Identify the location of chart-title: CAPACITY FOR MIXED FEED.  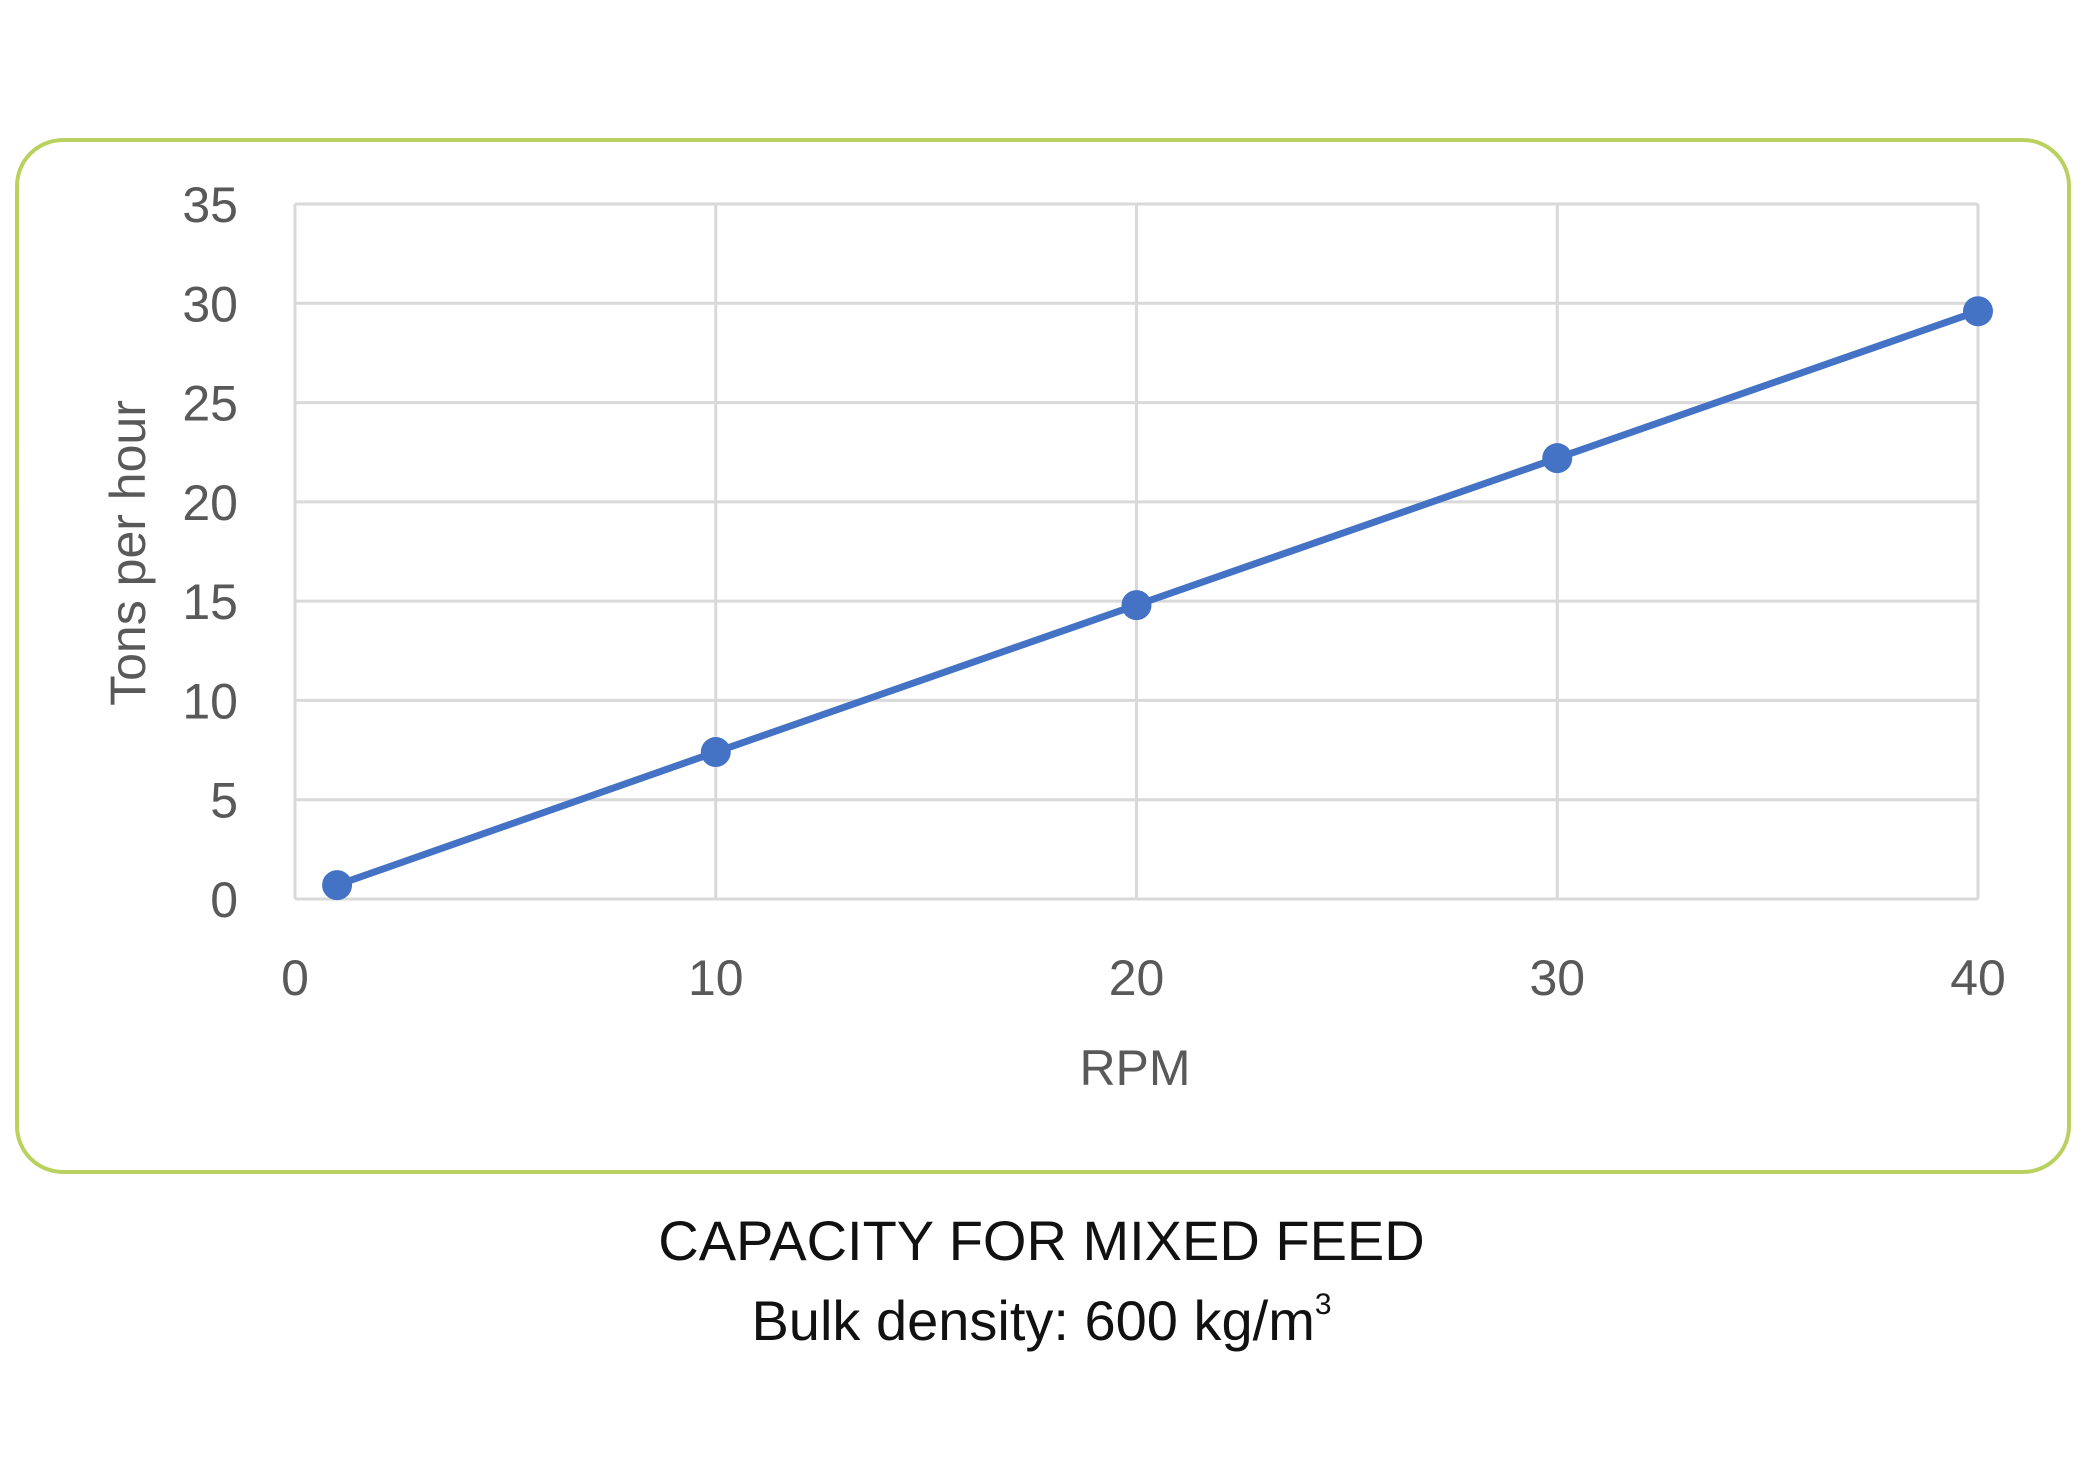
(1041, 1240).